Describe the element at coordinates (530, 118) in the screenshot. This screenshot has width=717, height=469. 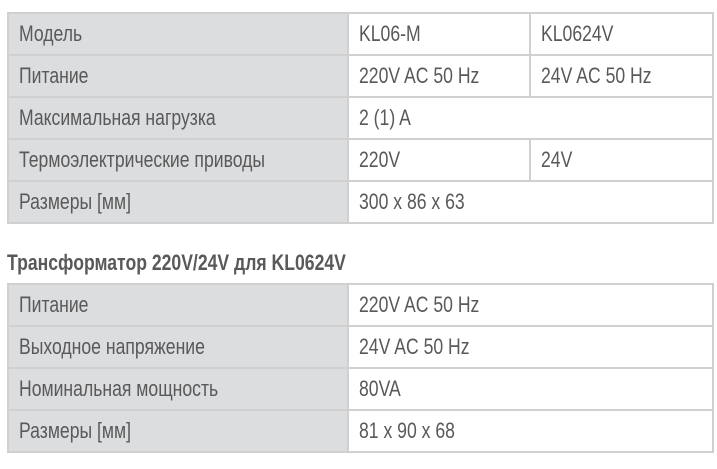
I see `row-value: 2 (1) A` at that location.